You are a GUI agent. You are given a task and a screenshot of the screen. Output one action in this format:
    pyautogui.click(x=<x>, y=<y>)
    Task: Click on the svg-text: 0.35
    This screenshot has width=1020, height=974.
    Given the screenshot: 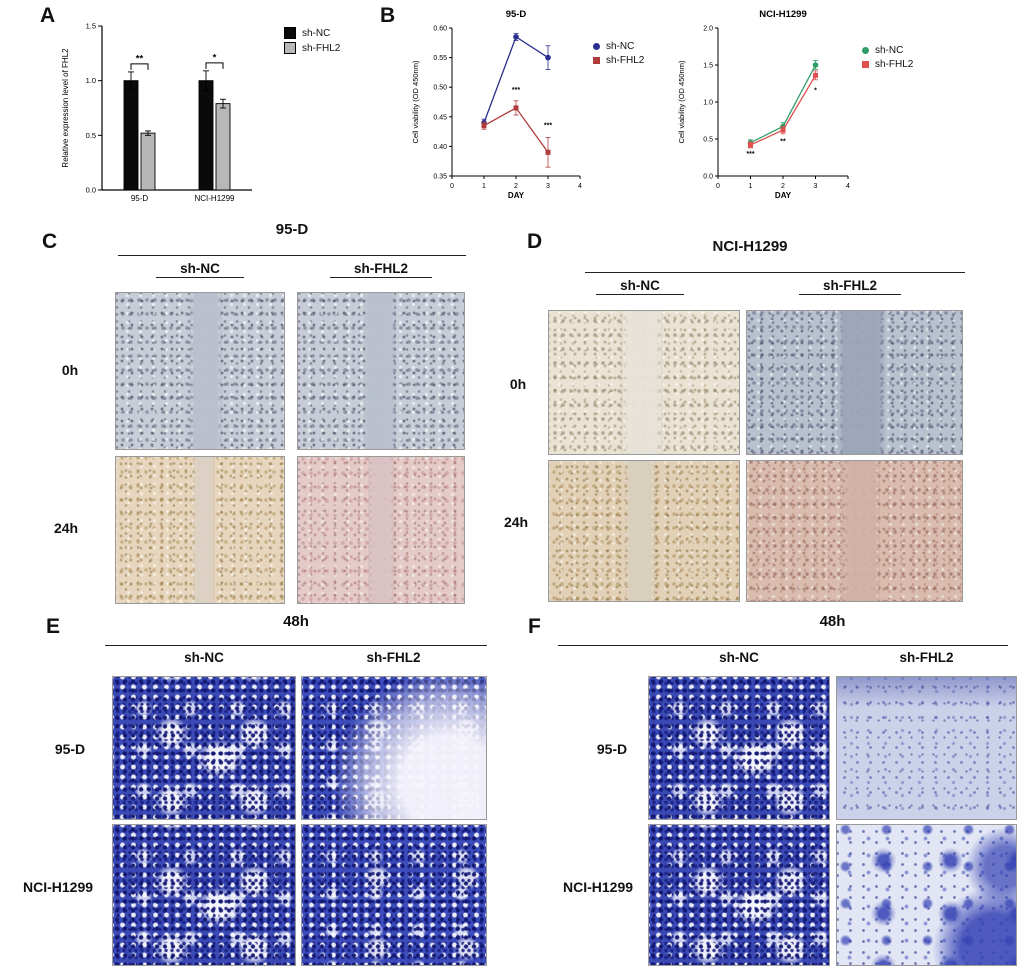 What is the action you would take?
    pyautogui.click(x=440, y=177)
    